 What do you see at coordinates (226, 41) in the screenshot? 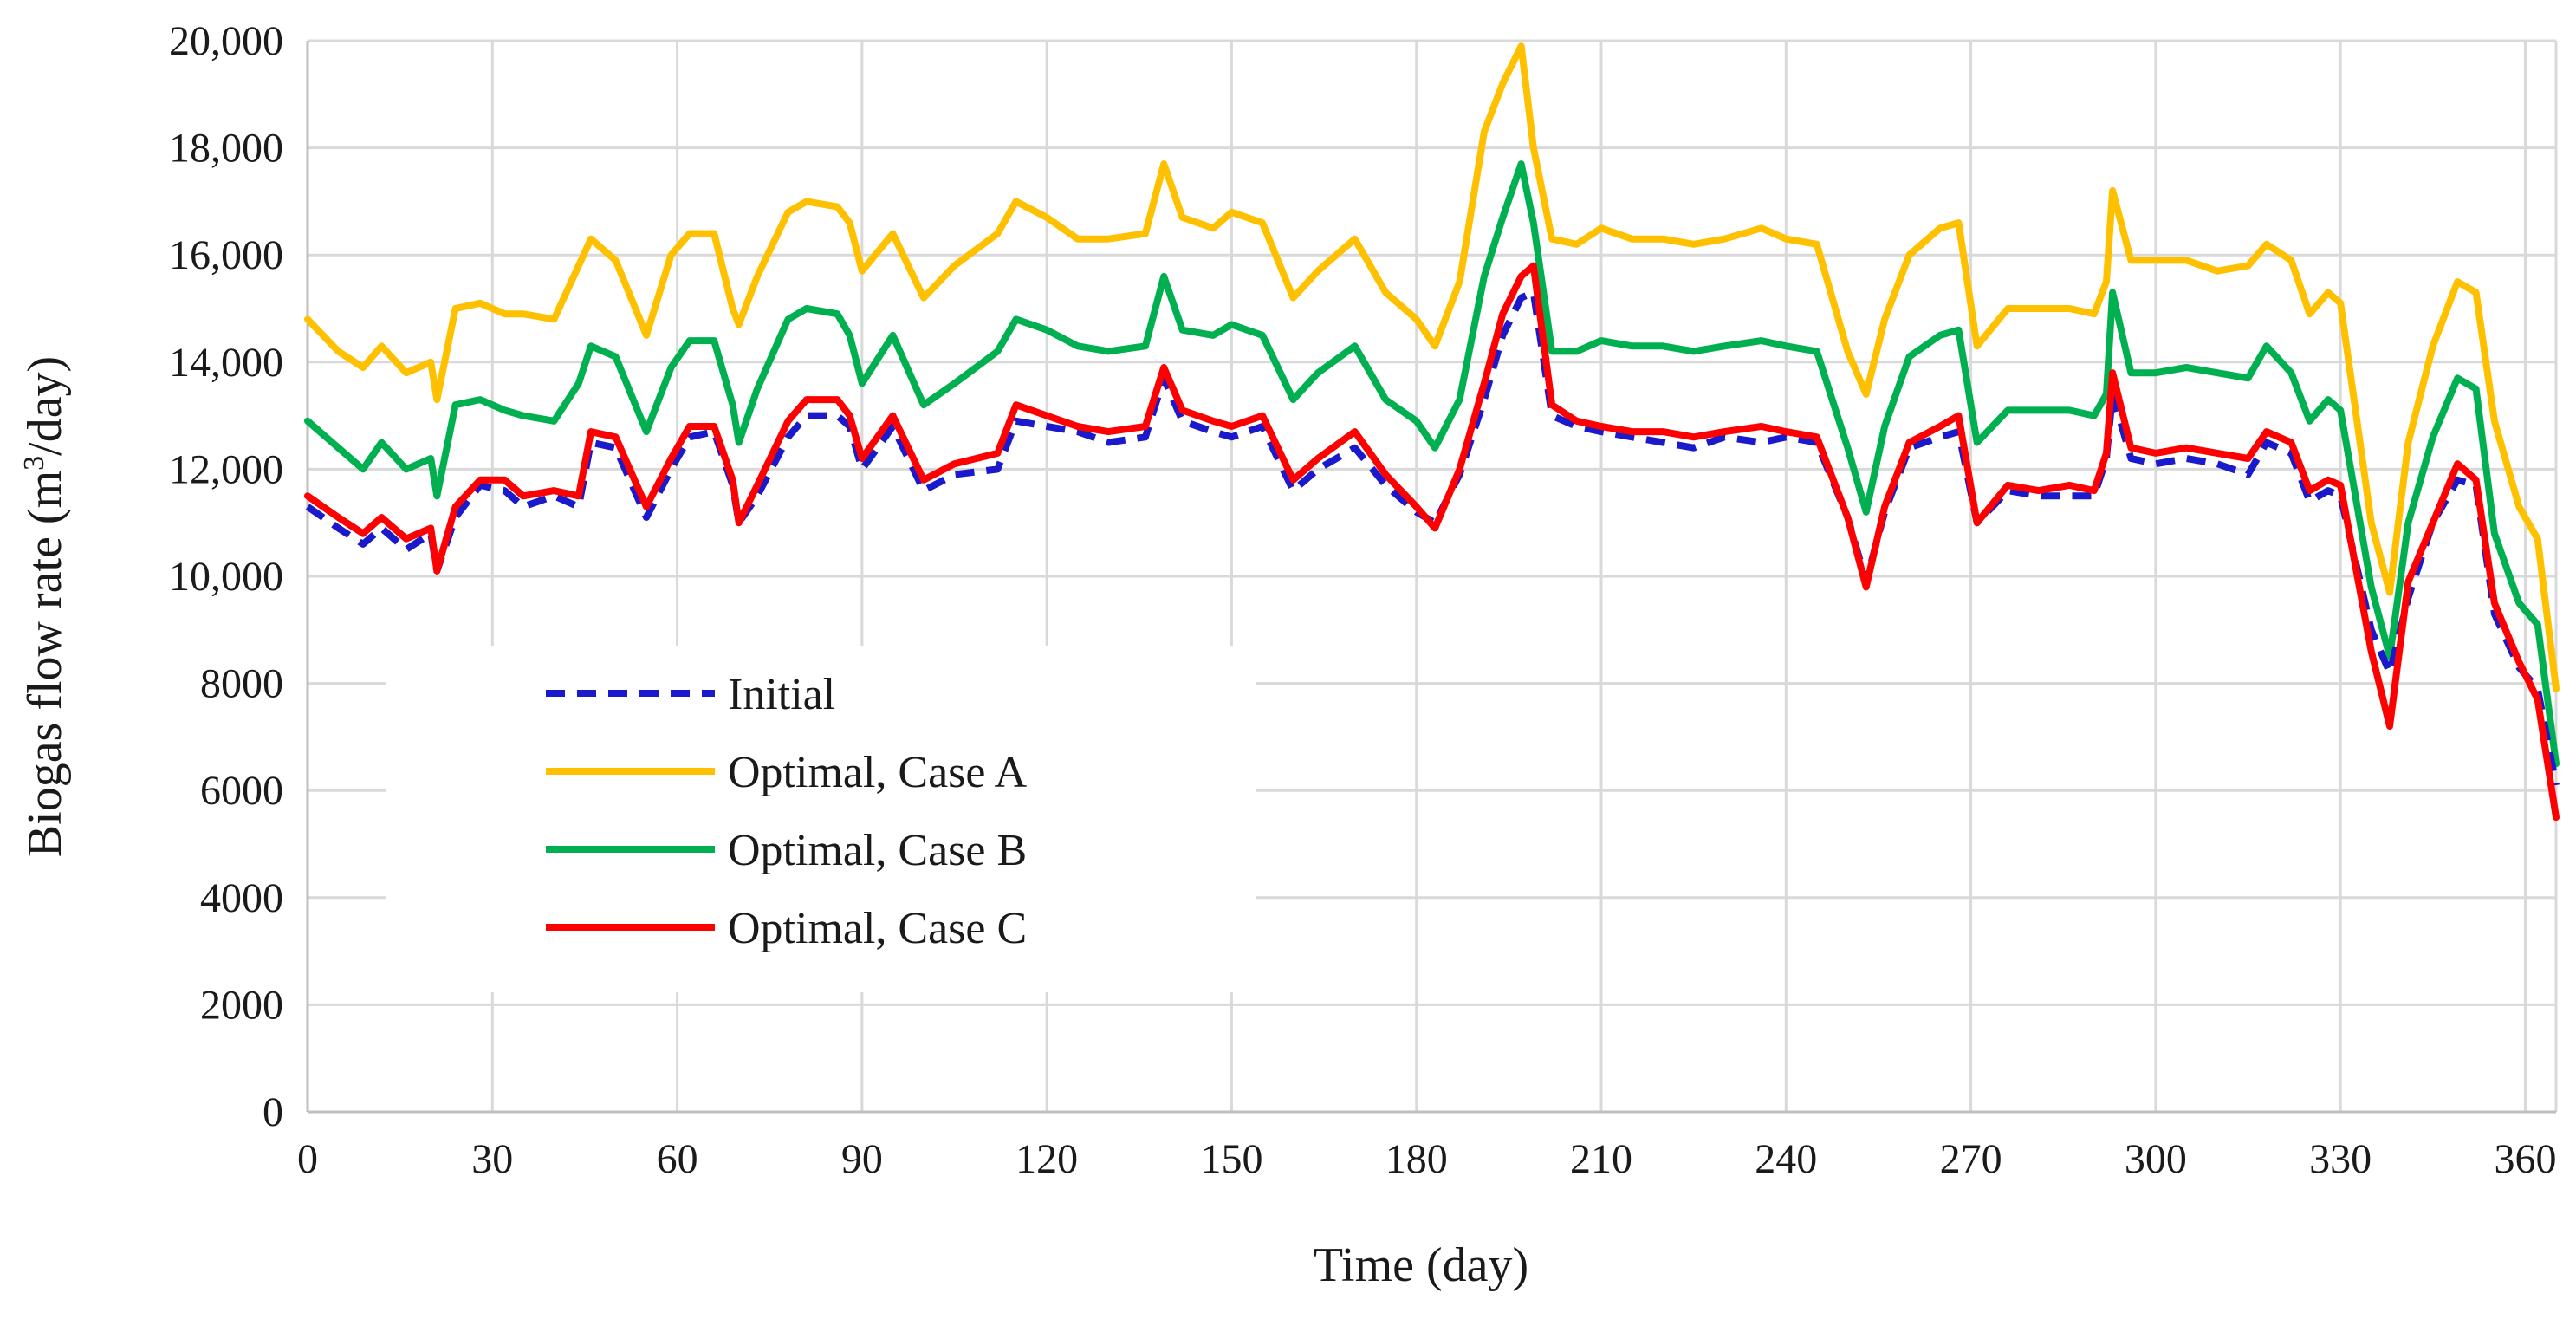
I see `y-tick-label: 20,000` at bounding box center [226, 41].